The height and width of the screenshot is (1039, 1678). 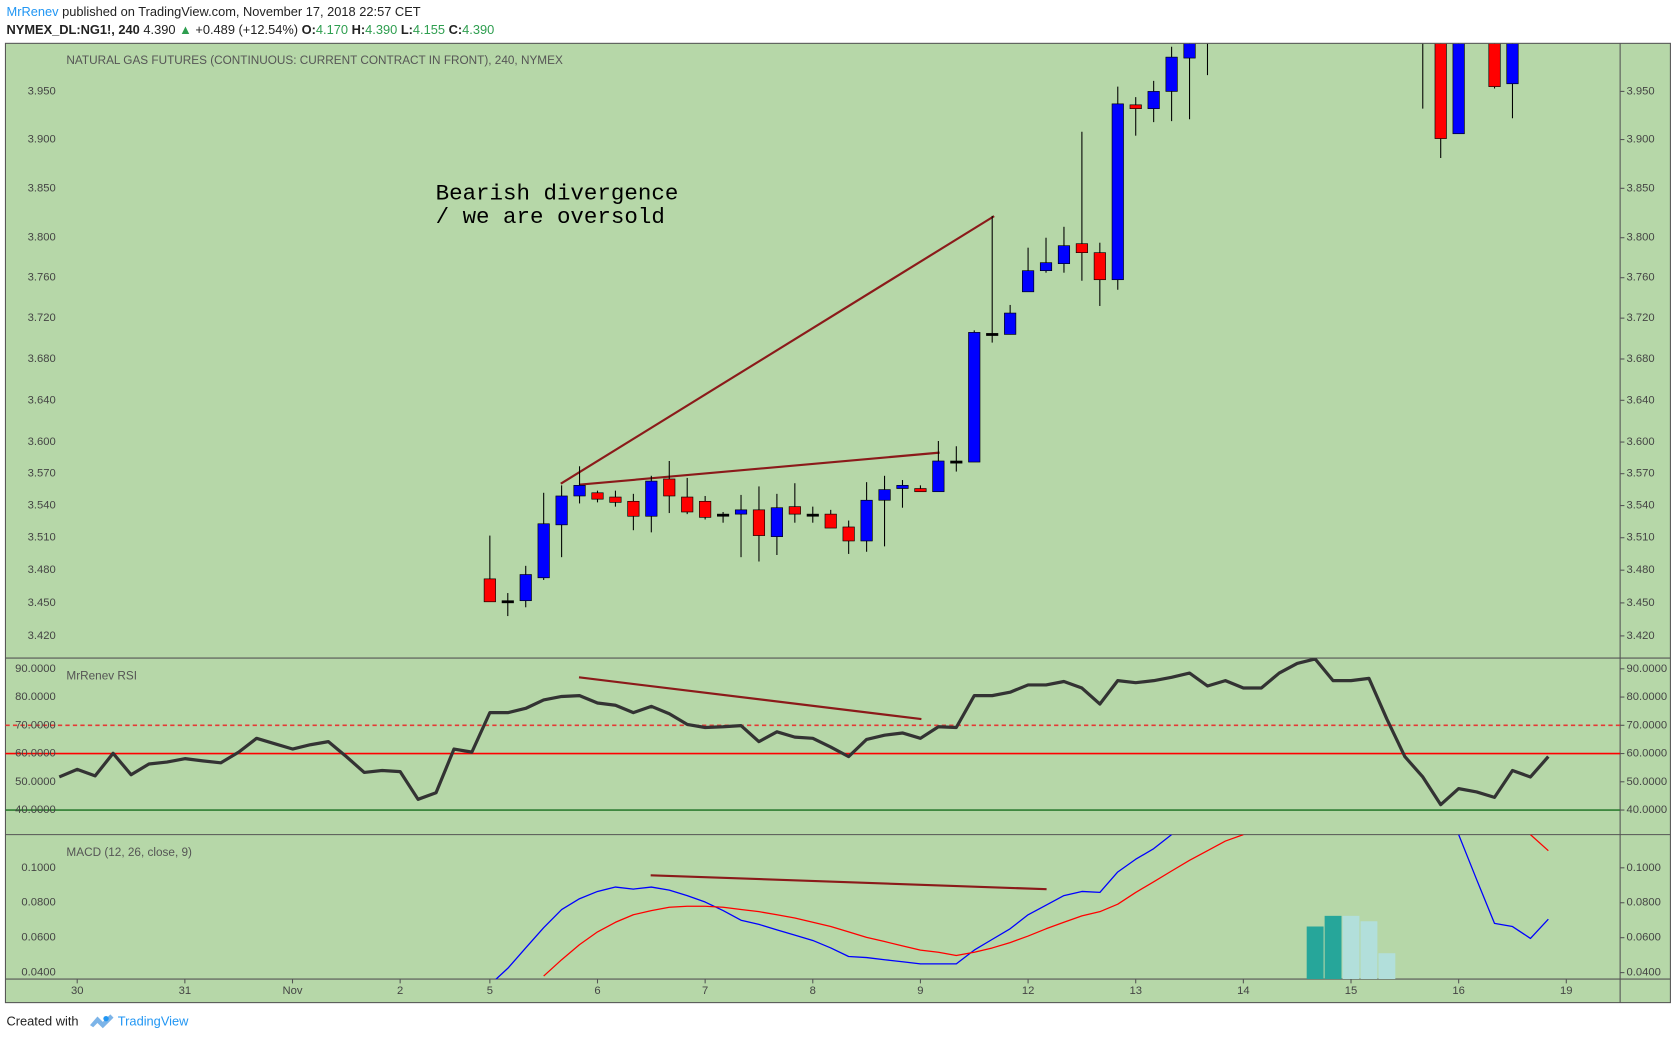 What do you see at coordinates (42, 506) in the screenshot?
I see `y-tick-label: 3.540` at bounding box center [42, 506].